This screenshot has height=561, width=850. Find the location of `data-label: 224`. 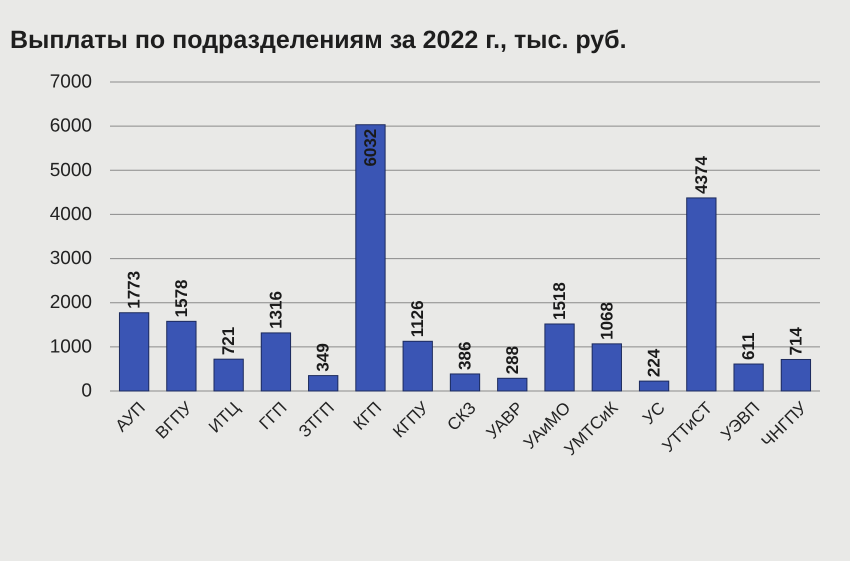

data-label: 224 is located at coordinates (654, 363).